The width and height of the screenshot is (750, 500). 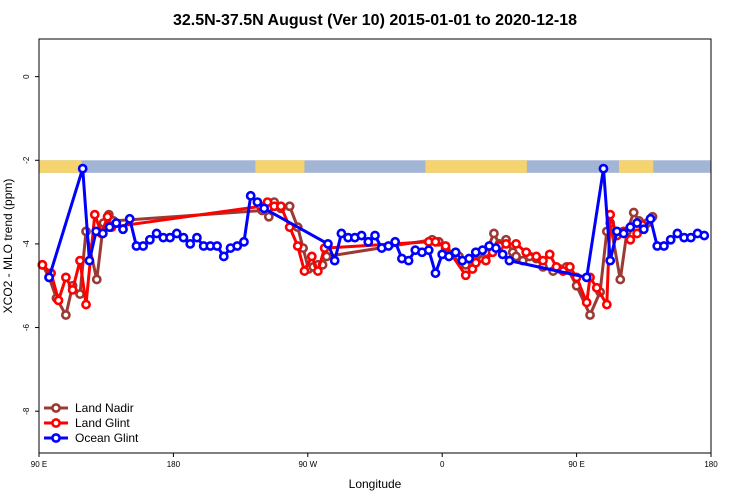 I want to click on legend-item: Land Glint, so click(x=87, y=423).